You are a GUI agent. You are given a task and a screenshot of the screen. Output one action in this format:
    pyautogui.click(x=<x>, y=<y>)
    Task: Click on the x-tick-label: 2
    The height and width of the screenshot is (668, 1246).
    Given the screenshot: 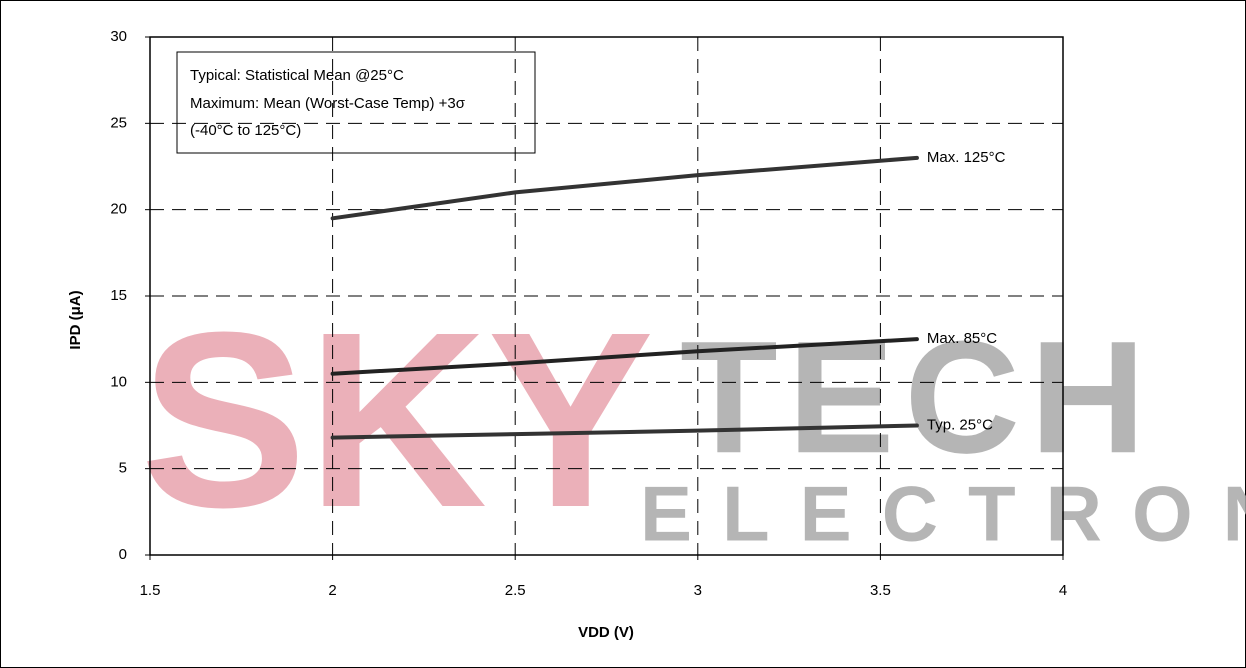 What is the action you would take?
    pyautogui.click(x=332, y=590)
    